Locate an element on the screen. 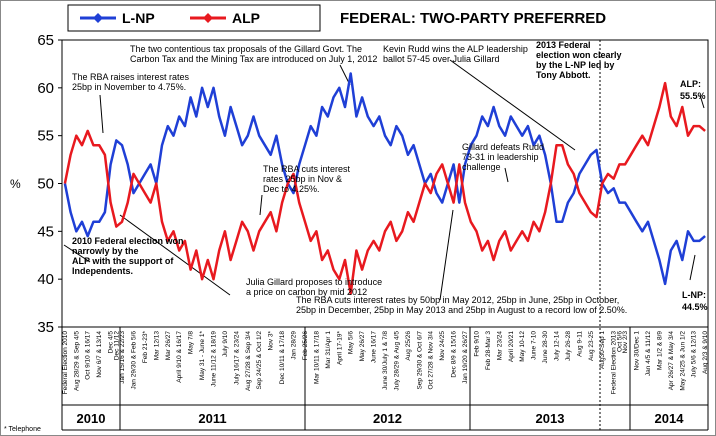 This screenshot has width=716, height=436. annotation-line: election won clearly is located at coordinates (579, 55).